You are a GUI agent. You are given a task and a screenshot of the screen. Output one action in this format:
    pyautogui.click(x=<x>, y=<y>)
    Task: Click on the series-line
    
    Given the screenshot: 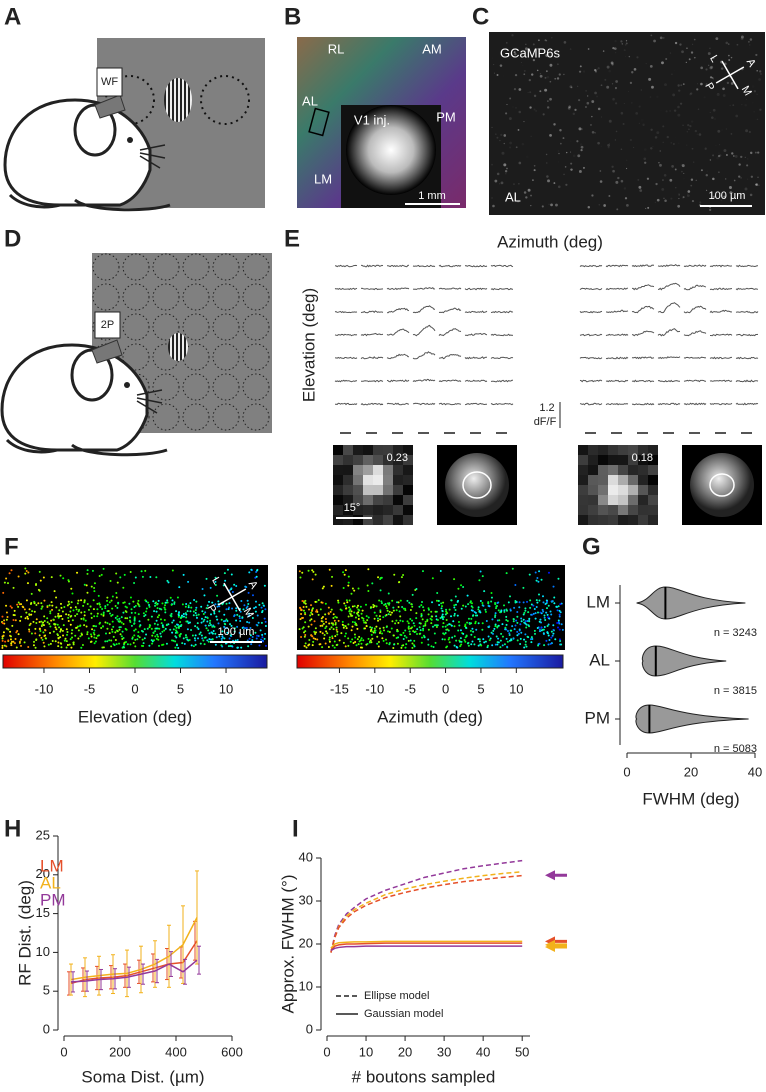 What is the action you would take?
    pyautogui.click(x=134, y=949)
    